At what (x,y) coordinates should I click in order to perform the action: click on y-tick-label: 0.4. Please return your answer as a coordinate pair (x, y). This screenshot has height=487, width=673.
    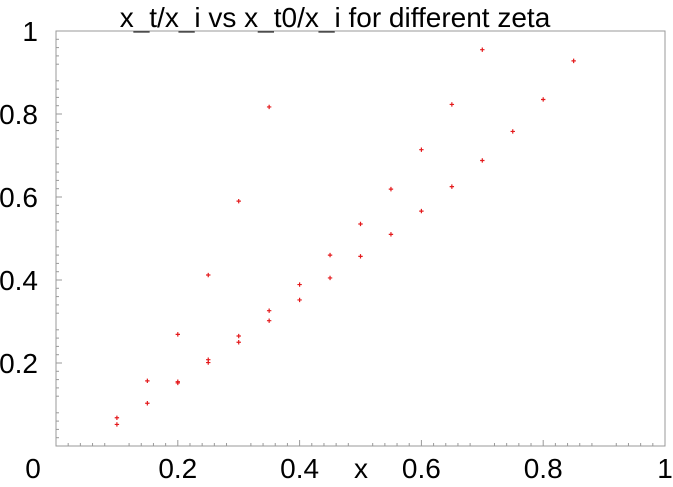
    Looking at the image, I should click on (19, 280).